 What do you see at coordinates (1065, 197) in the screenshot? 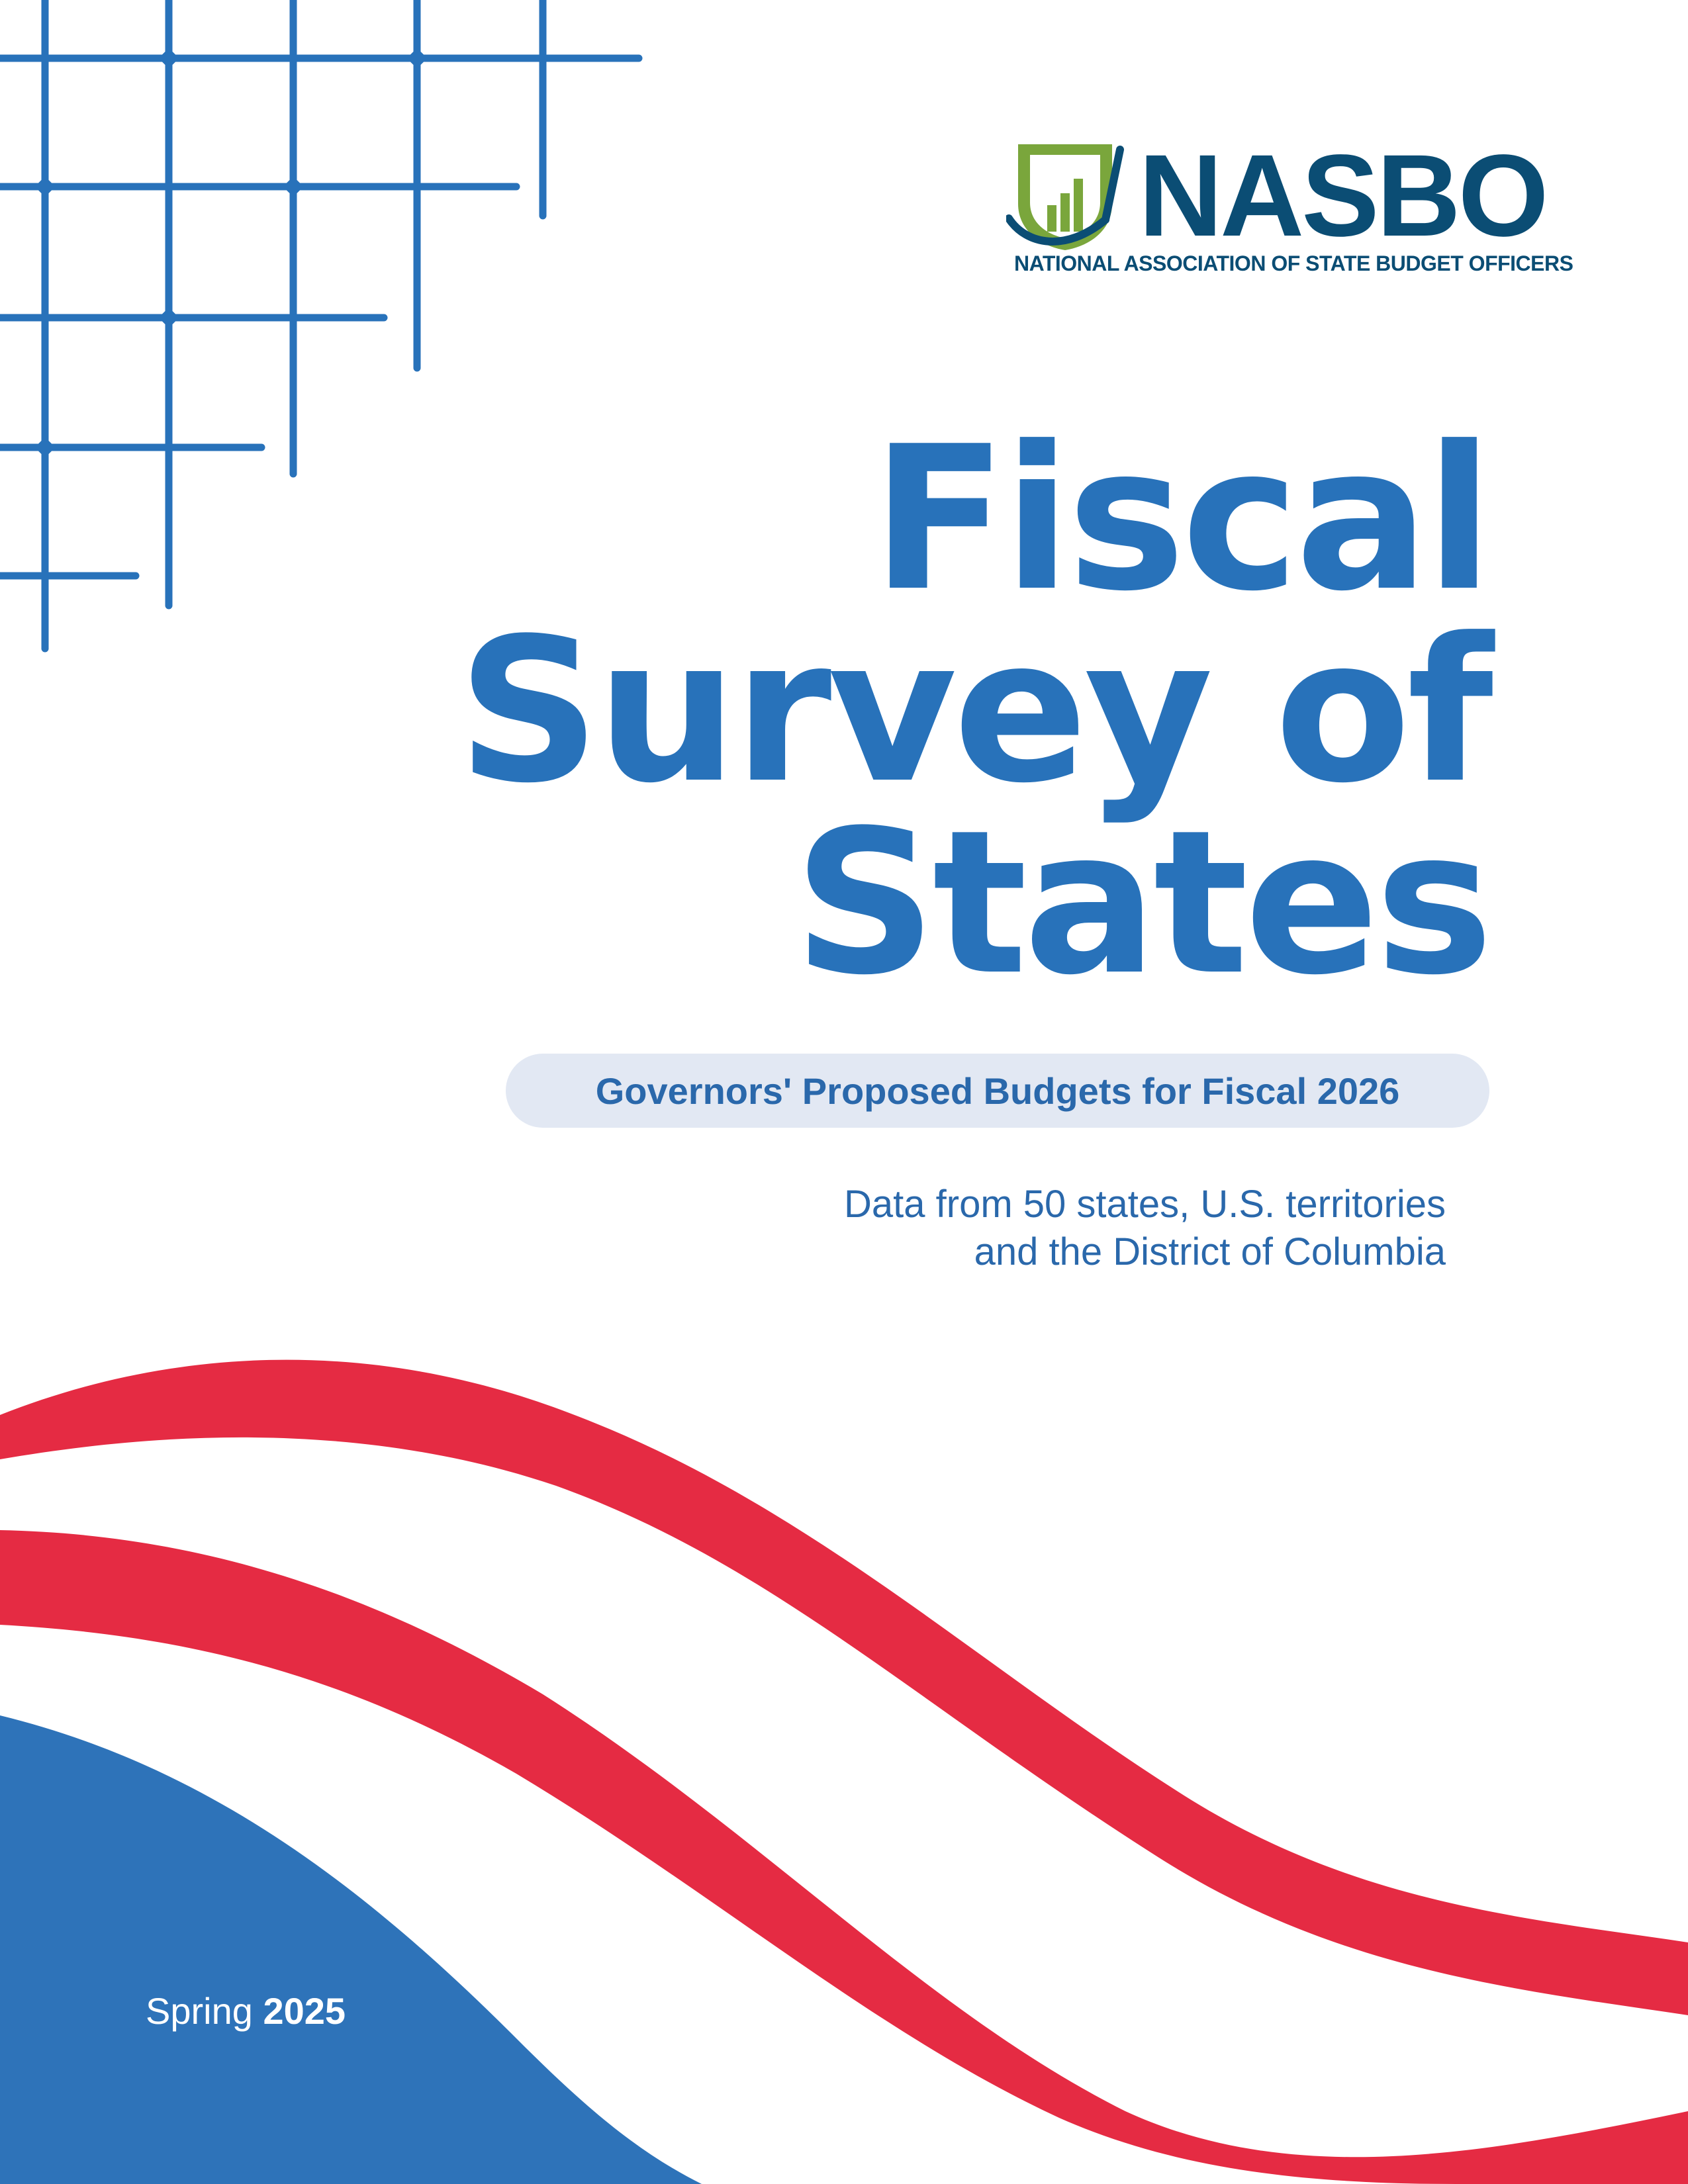
I see `shield-bar-chart-icon` at bounding box center [1065, 197].